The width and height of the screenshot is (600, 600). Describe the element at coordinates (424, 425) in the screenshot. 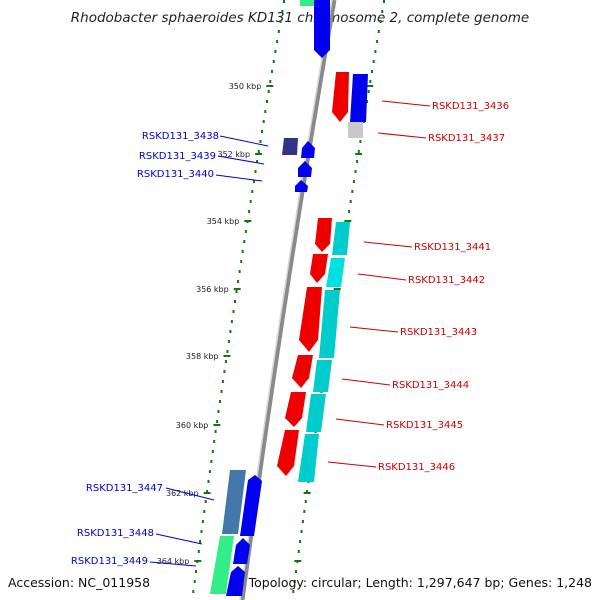

I see `gene-label: RSKD131_3445` at that location.